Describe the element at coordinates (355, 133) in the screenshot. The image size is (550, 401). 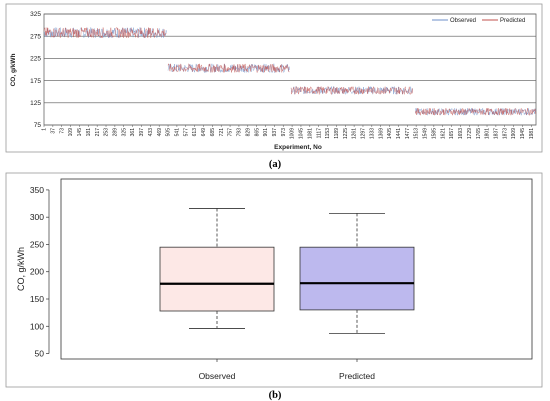
I see `x-tick-label-35: 1261` at that location.